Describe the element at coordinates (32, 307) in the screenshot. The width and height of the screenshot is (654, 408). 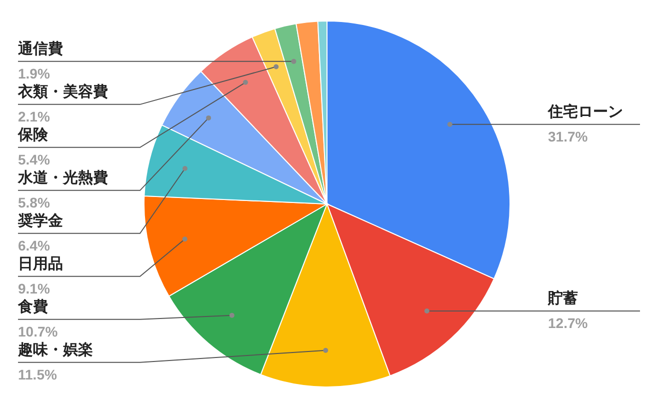
I see `slice-label: 食費` at that location.